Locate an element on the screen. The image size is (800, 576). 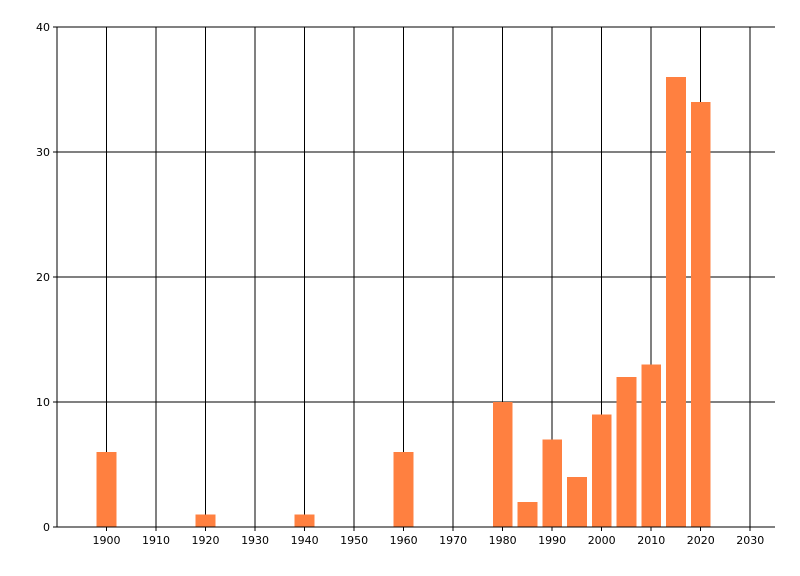
bar-2015 is located at coordinates (676, 302).